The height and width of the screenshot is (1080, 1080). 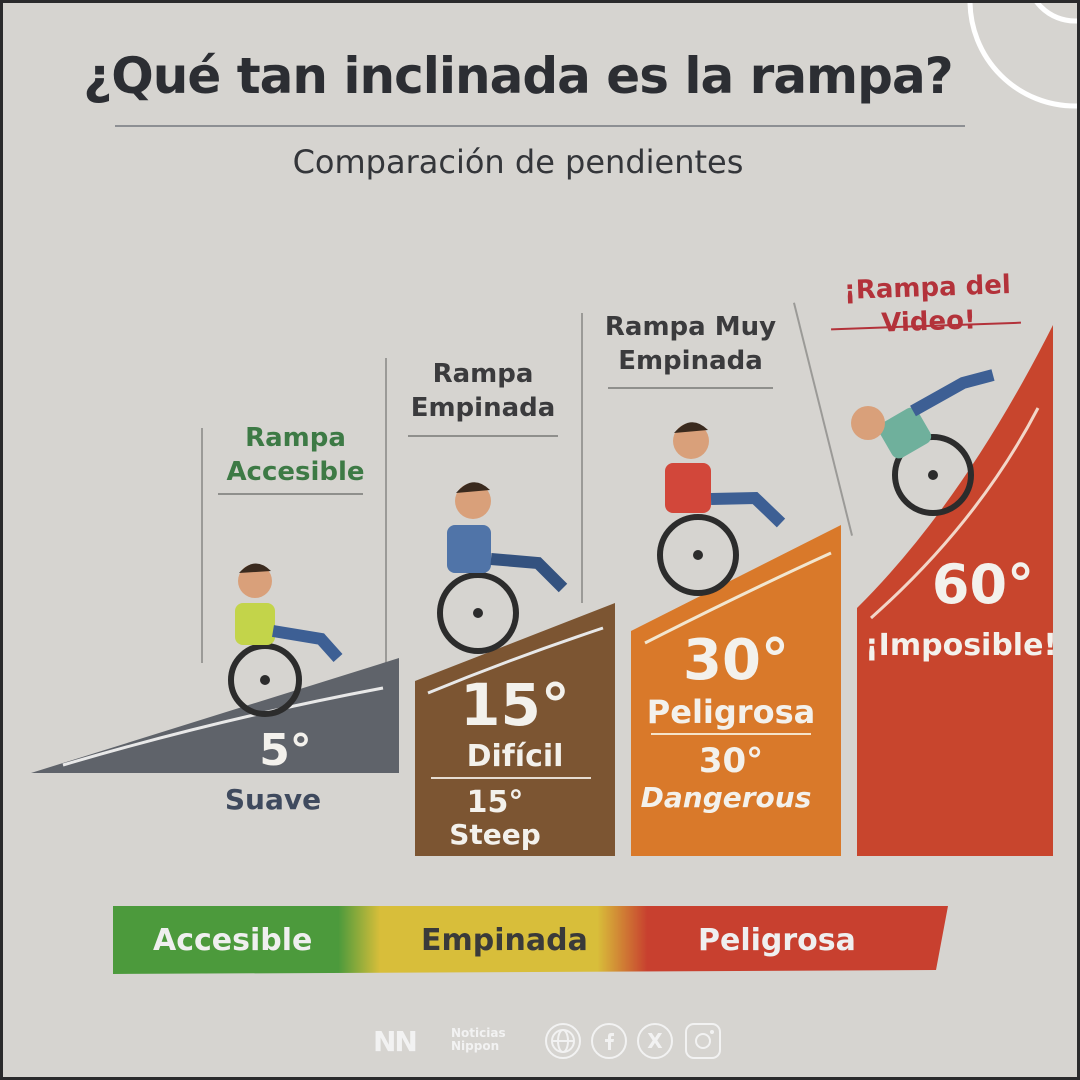 I want to click on x-social-icon: X, so click(x=655, y=1041).